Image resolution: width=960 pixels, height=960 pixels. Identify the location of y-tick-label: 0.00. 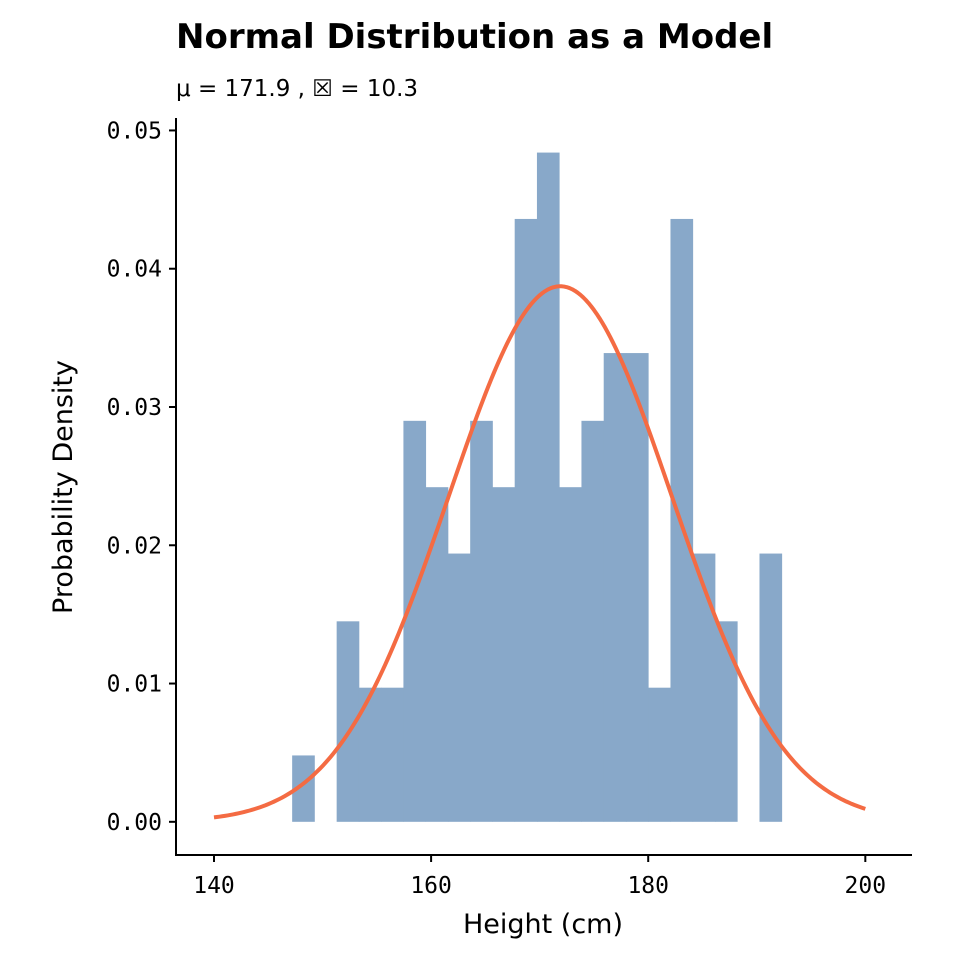
(134, 823).